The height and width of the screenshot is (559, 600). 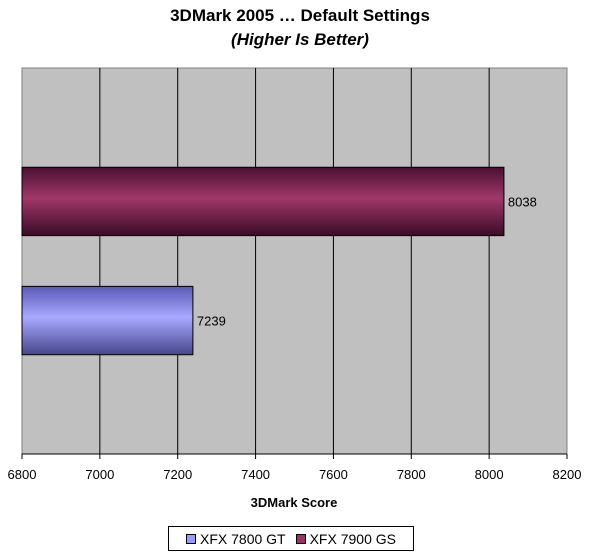 I want to click on x-tick-label: 8000, so click(x=489, y=474).